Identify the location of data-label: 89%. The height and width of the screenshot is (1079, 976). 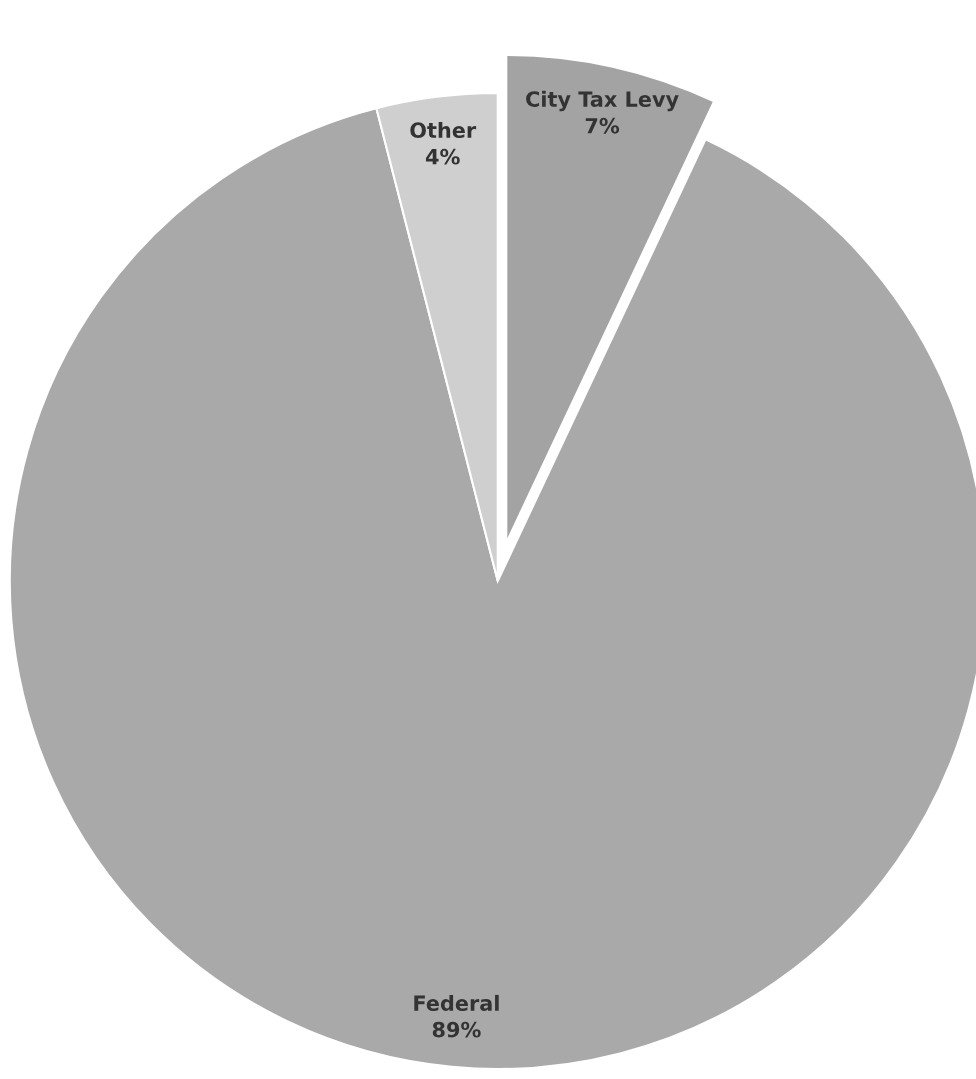
(456, 1029).